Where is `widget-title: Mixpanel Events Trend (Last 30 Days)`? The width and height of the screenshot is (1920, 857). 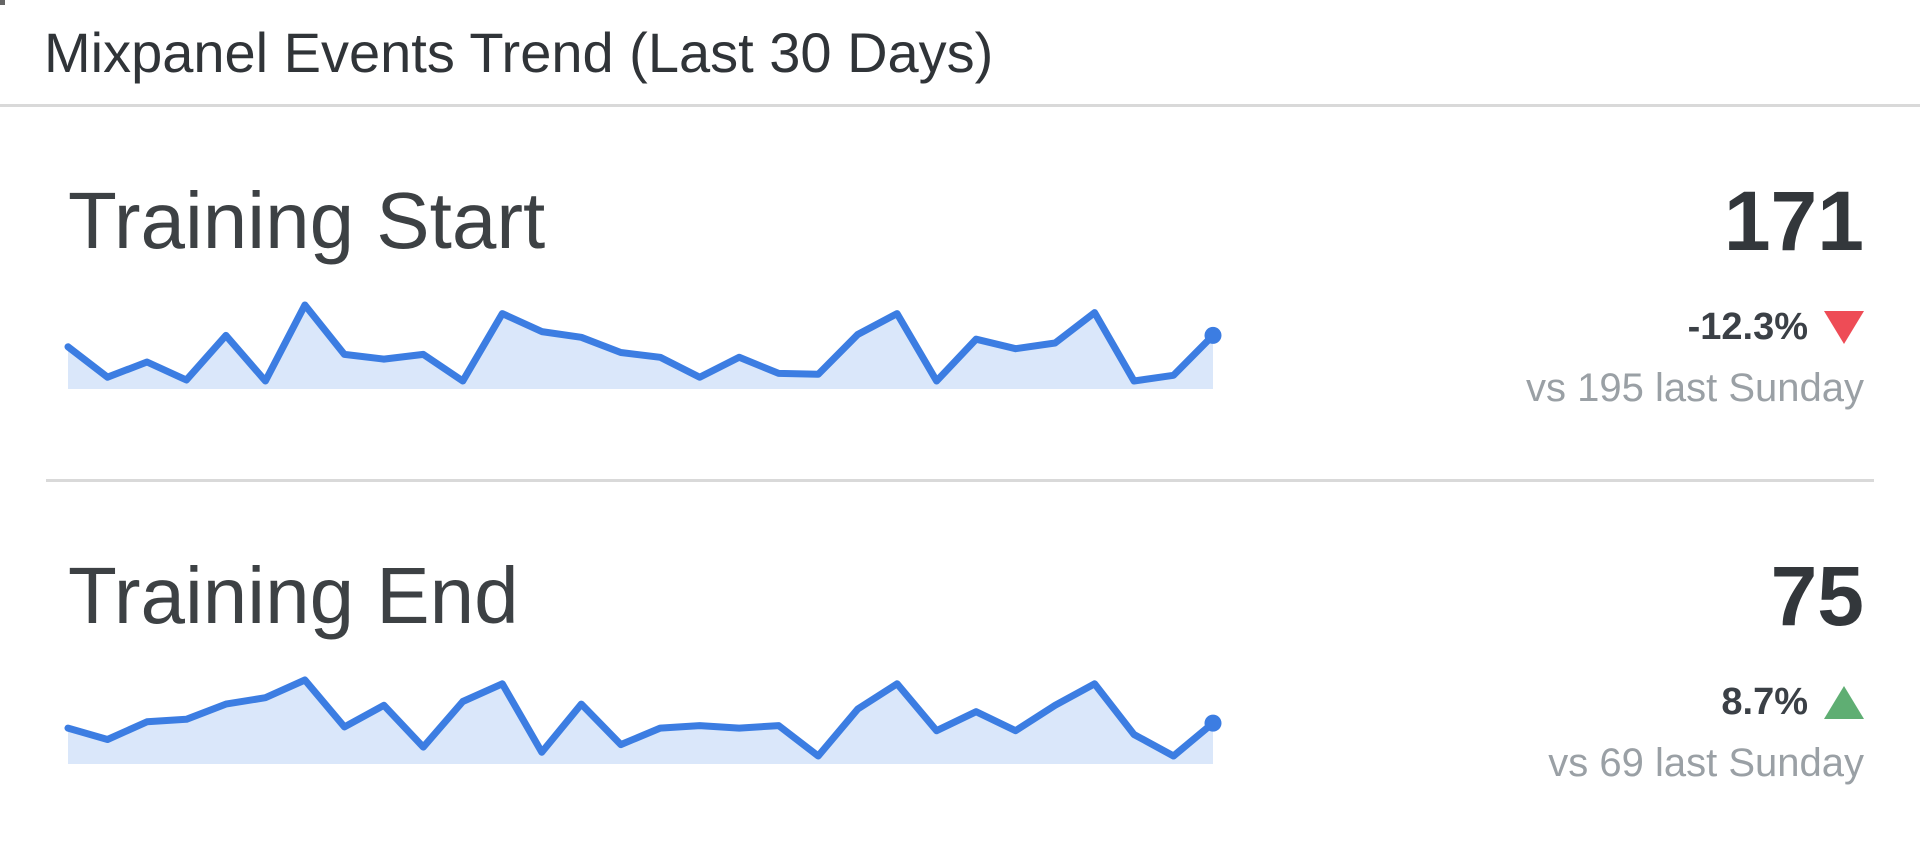
widget-title: Mixpanel Events Trend (Last 30 Days) is located at coordinates (519, 52).